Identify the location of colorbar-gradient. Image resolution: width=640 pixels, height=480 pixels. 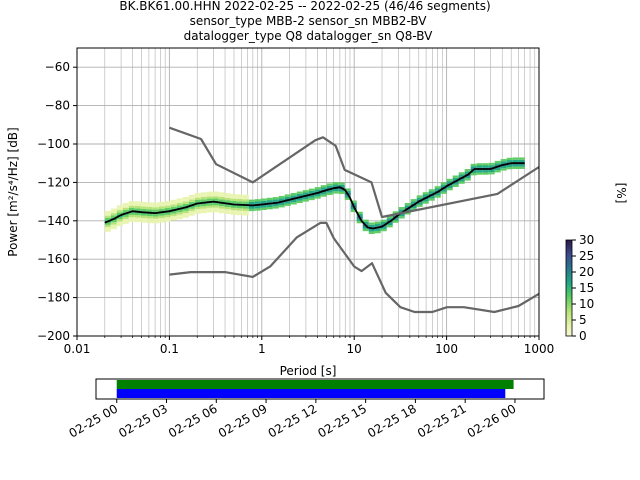
(569, 288).